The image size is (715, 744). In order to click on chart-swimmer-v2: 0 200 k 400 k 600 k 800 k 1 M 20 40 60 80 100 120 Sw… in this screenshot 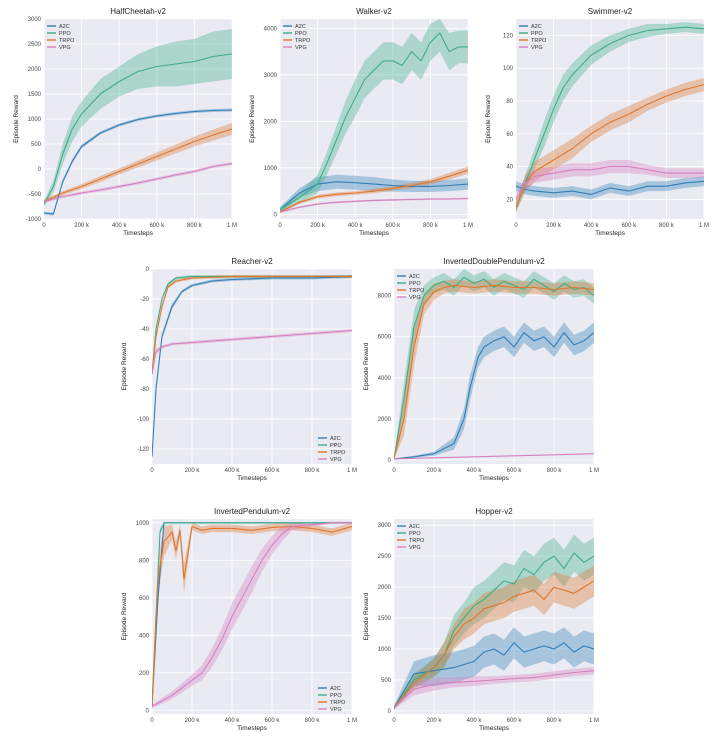, I will do `click(596, 124)`.